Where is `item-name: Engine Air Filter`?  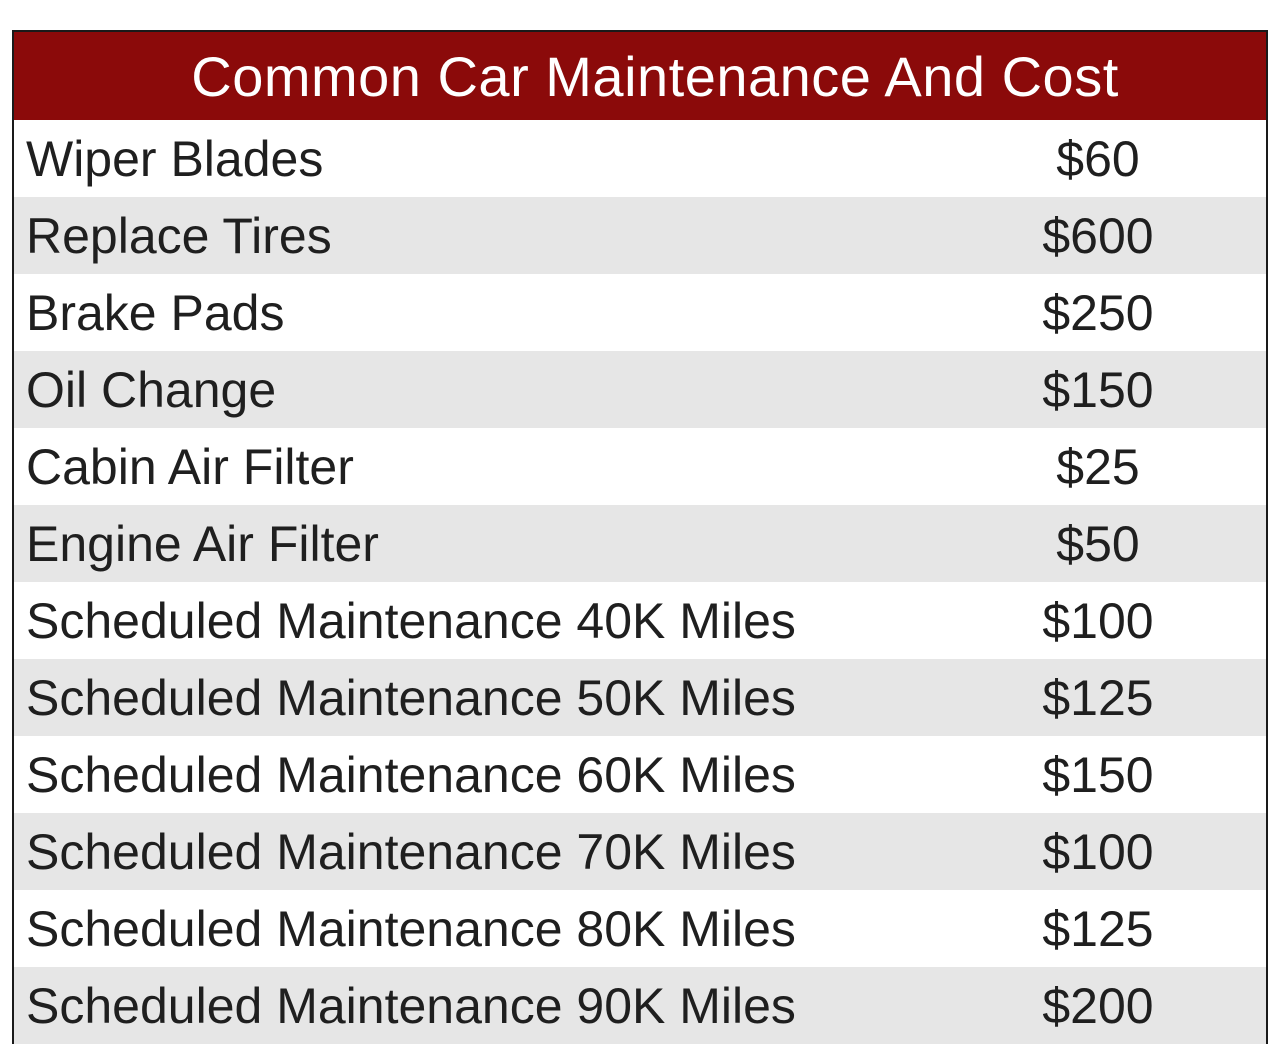
item-name: Engine Air Filter is located at coordinates (202, 543).